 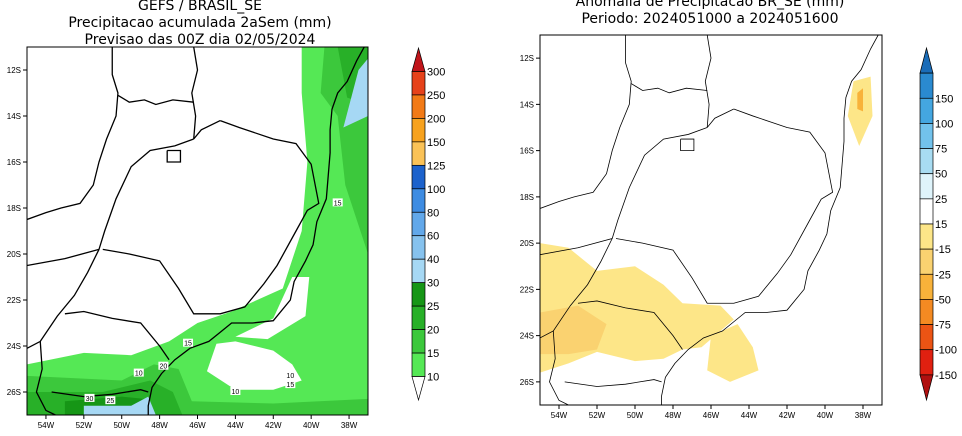 What do you see at coordinates (944, 124) in the screenshot?
I see `colorbar-label: 100` at bounding box center [944, 124].